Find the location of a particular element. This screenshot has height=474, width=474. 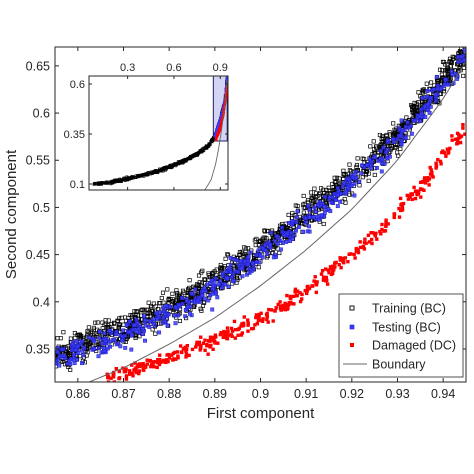

x-tick-label: 0.86 is located at coordinates (78, 394).